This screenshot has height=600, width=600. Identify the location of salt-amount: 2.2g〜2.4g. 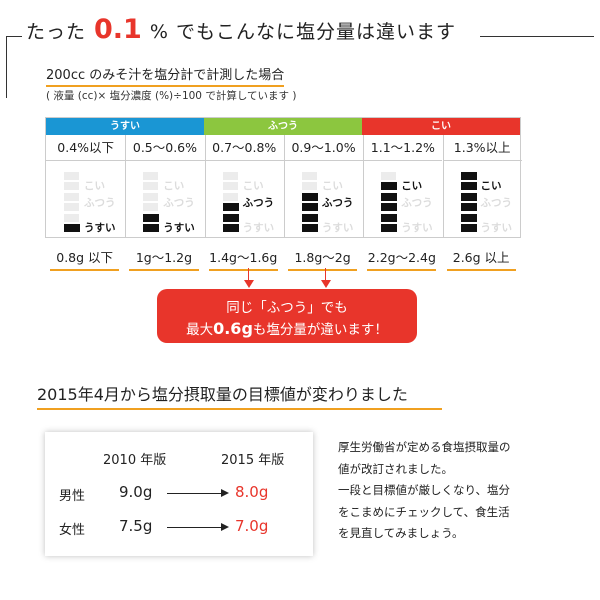
(402, 259).